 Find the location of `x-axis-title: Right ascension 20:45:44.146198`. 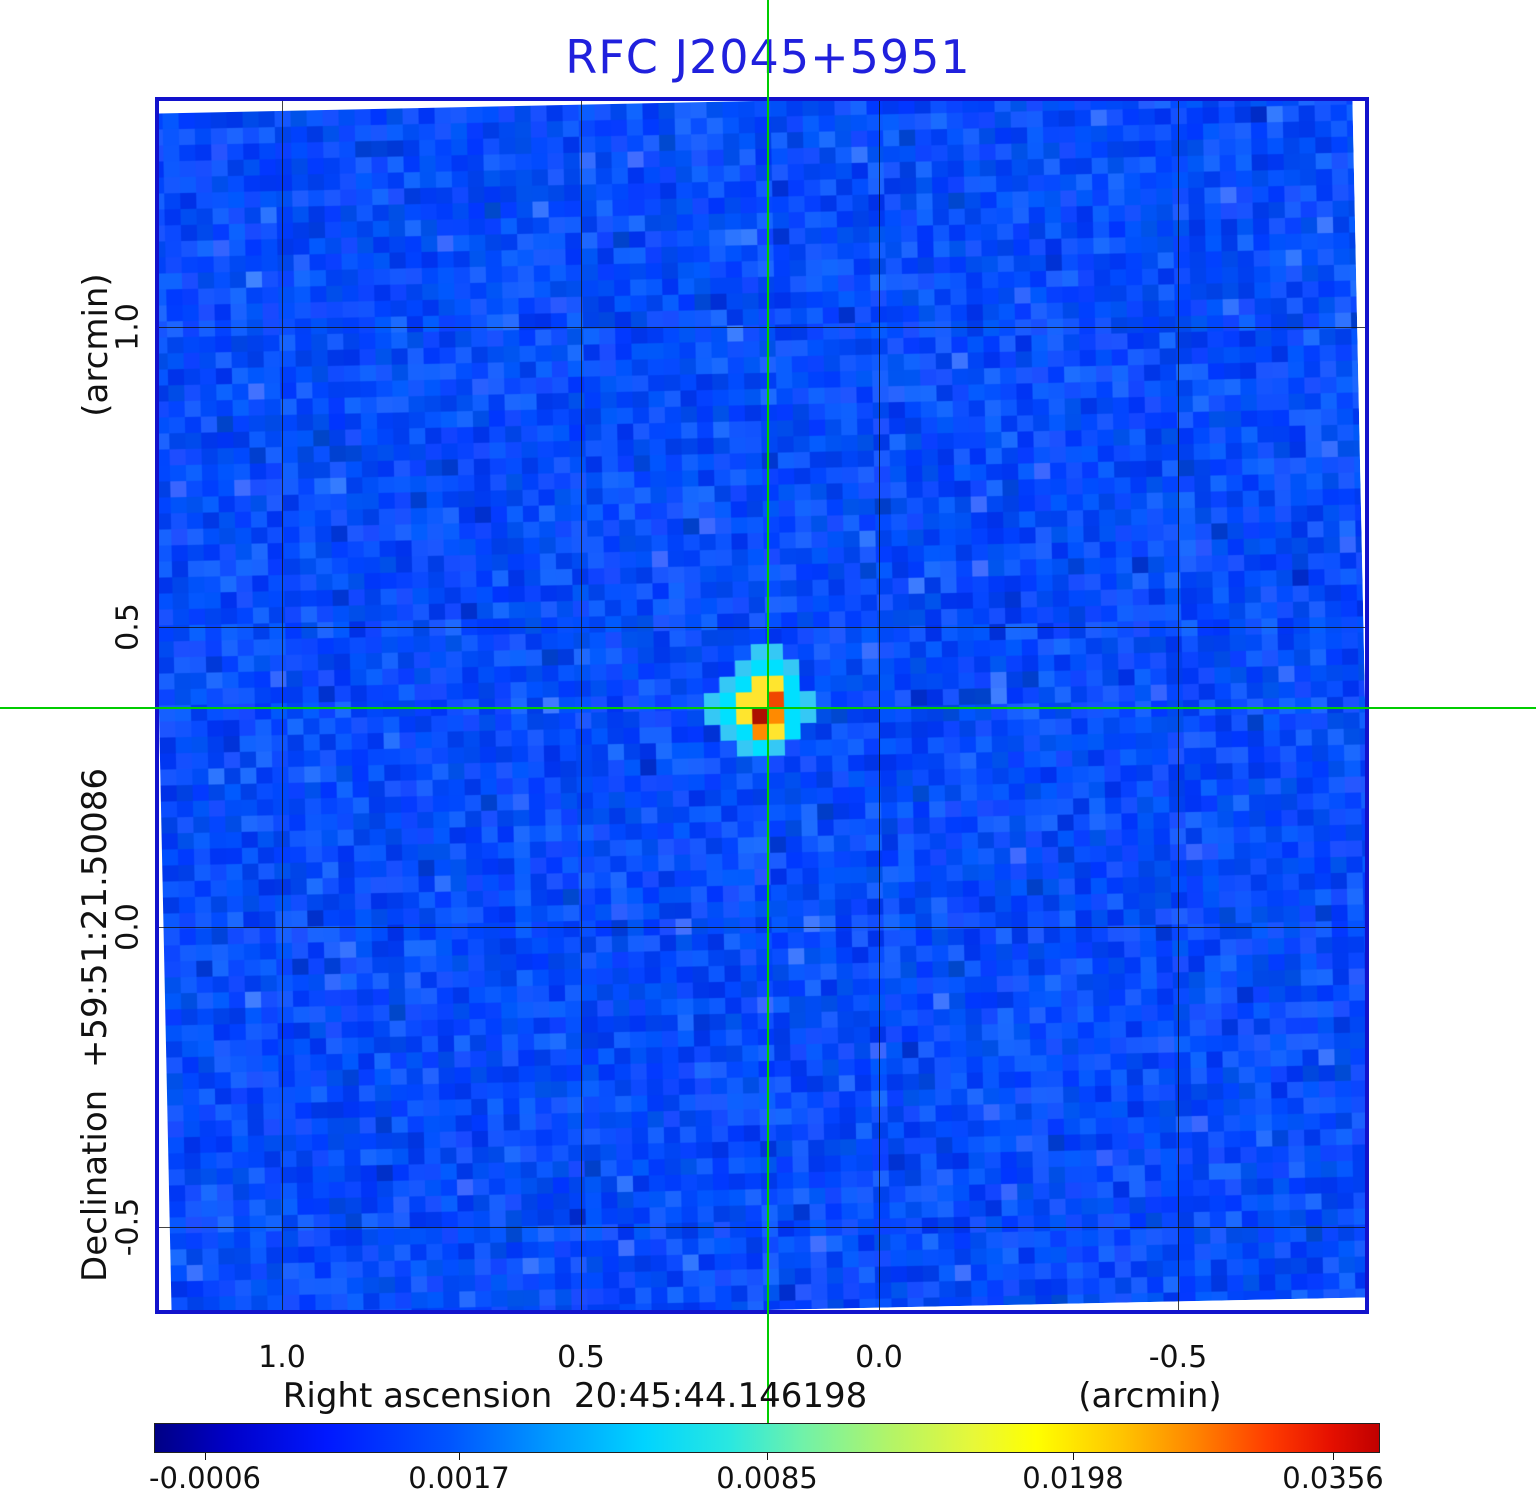

x-axis-title: Right ascension 20:45:44.146198 is located at coordinates (575, 1396).